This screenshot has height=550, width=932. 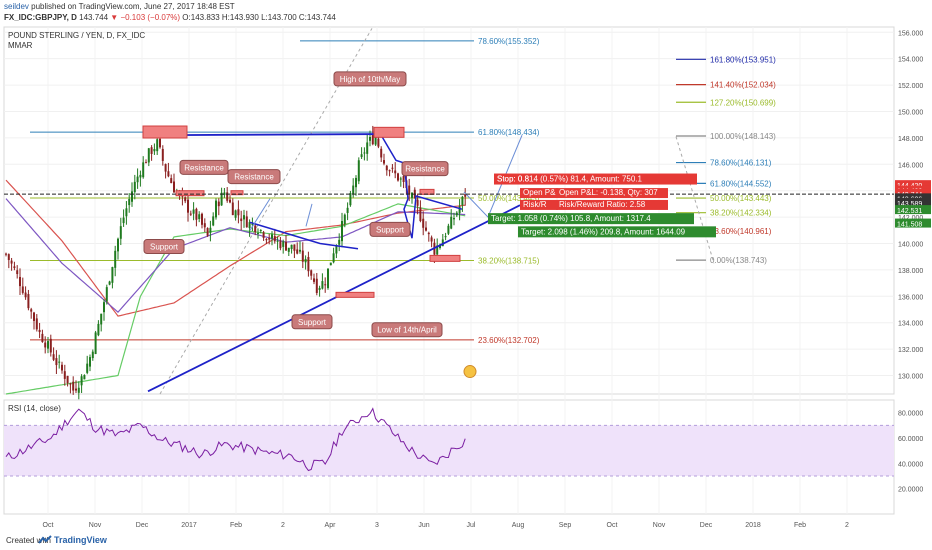 I want to click on price-change: −0.103 (−0.07%), so click(x=150, y=17).